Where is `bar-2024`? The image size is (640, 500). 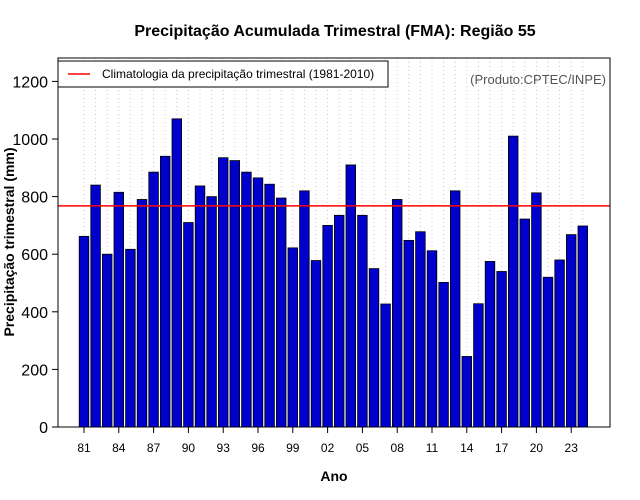
bar-2024 is located at coordinates (583, 326).